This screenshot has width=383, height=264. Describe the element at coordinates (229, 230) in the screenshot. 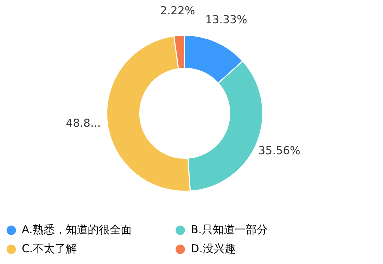

I see `legend-label: B.只知道一部分` at that location.